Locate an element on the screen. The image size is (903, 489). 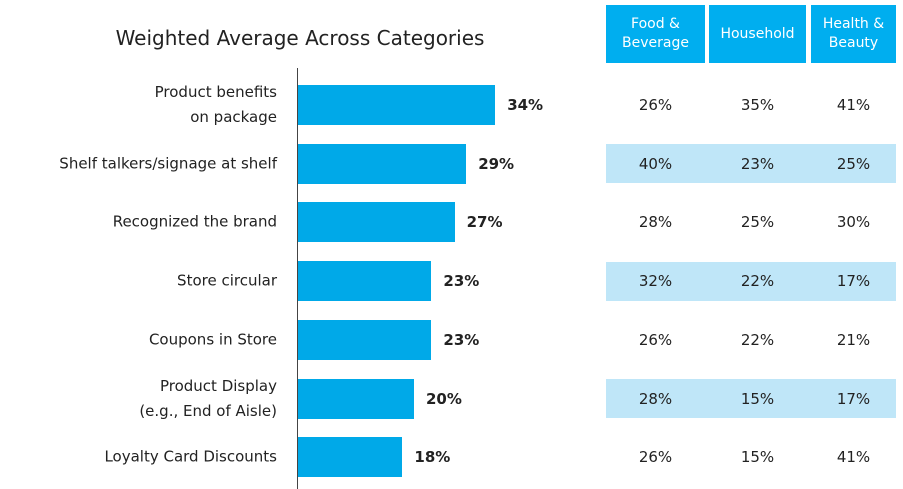
value-label: 18% is located at coordinates (432, 457).